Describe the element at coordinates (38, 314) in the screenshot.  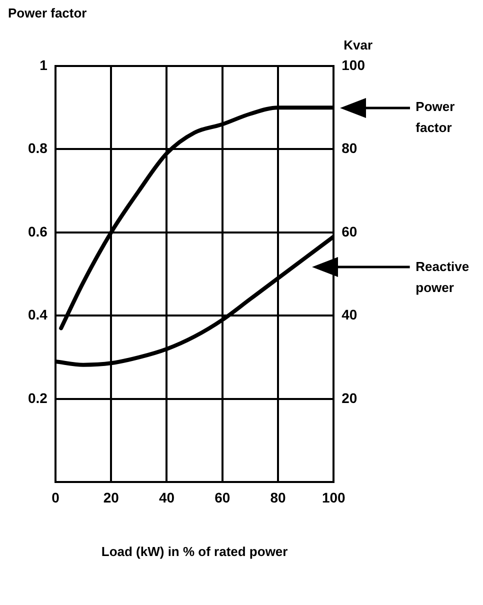
I see `y-tick-label: 0.4` at that location.